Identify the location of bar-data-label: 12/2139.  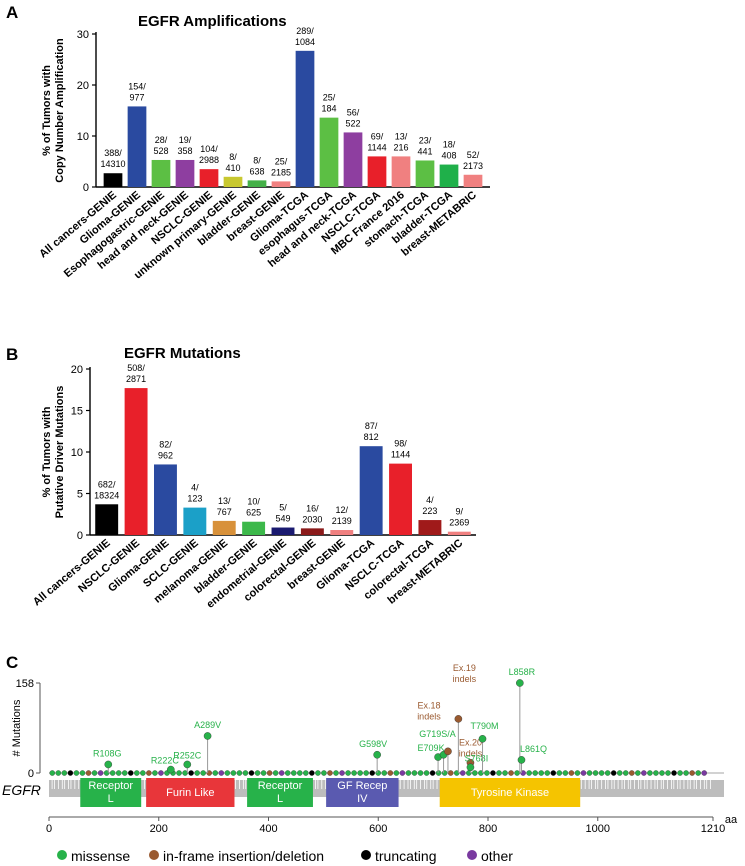
(342, 515).